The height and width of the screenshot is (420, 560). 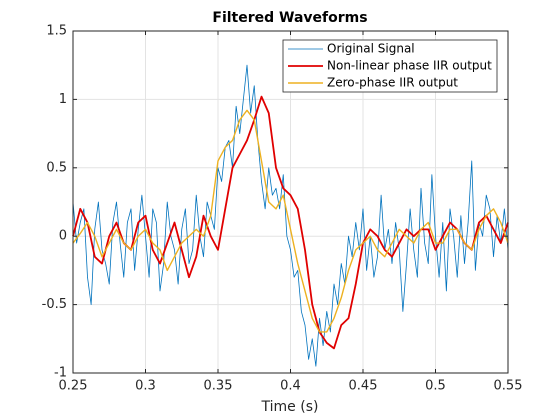 I want to click on legend-label: Original Signal, so click(x=371, y=49).